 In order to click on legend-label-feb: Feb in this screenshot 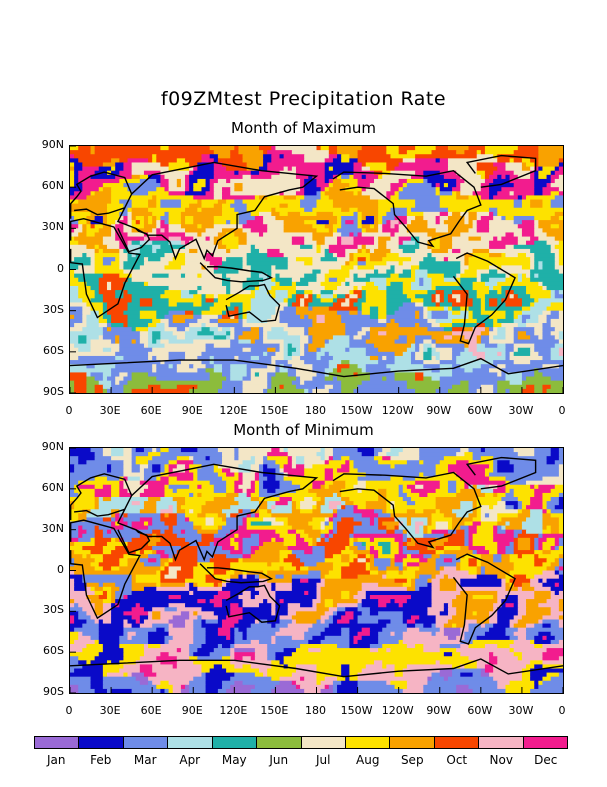, I will do `click(101, 760)`.